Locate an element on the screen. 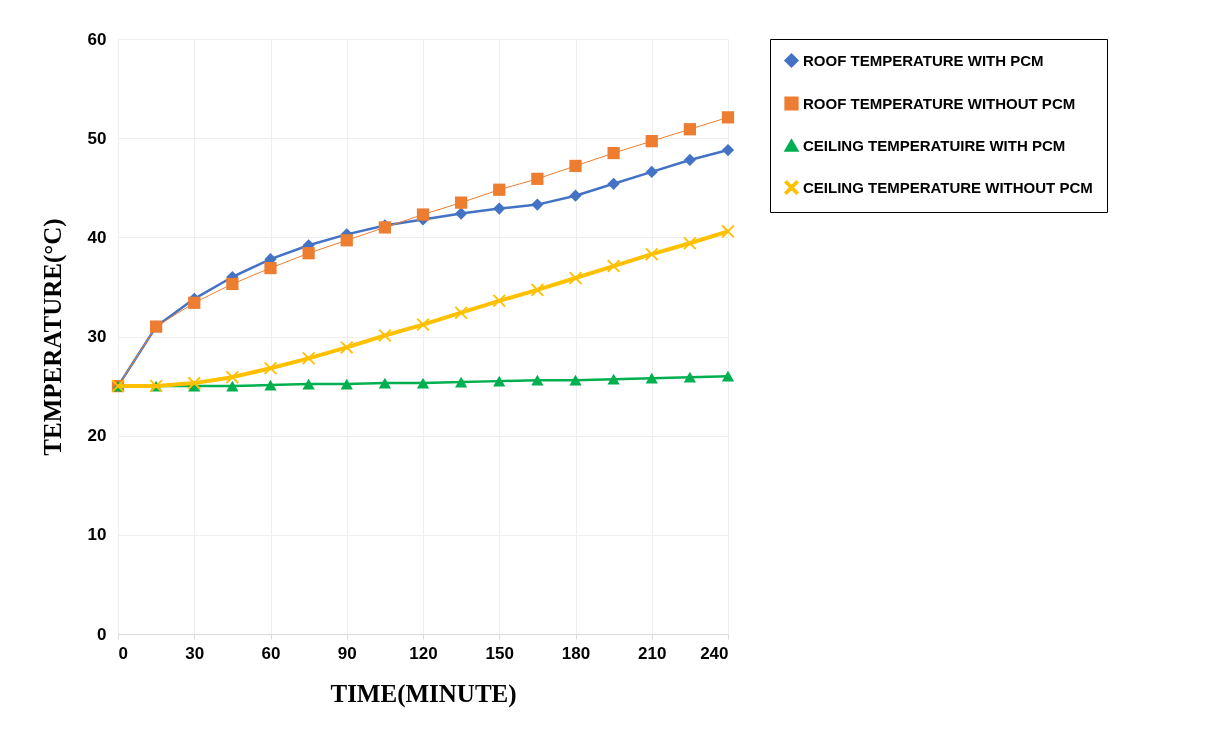 The image size is (1216, 749). x-tick-label: 120 is located at coordinates (423, 653).